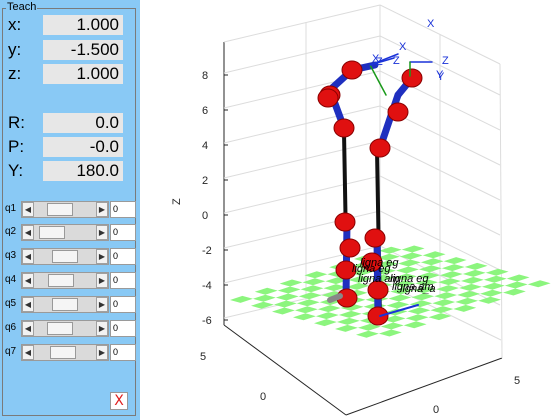  What do you see at coordinates (16, 146) in the screenshot?
I see `pitch-label: P:` at bounding box center [16, 146].